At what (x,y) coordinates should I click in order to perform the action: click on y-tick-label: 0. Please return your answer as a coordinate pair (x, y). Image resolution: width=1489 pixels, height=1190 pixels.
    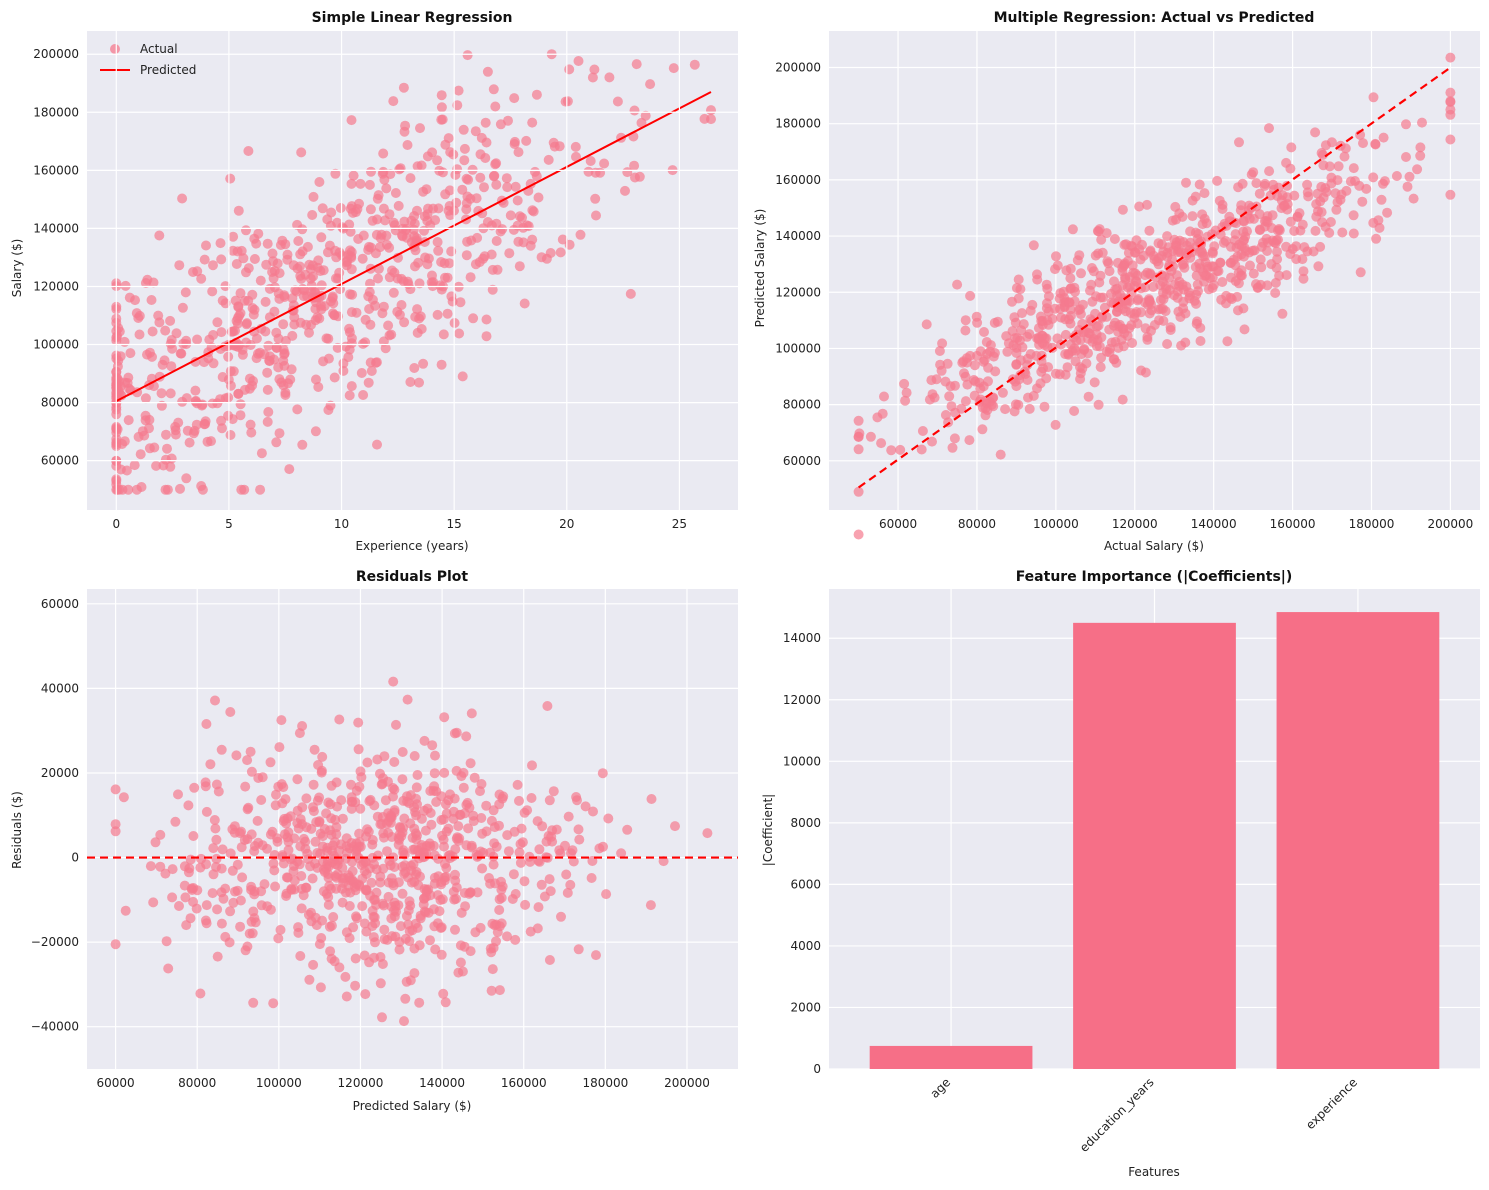
    Looking at the image, I should click on (75, 858).